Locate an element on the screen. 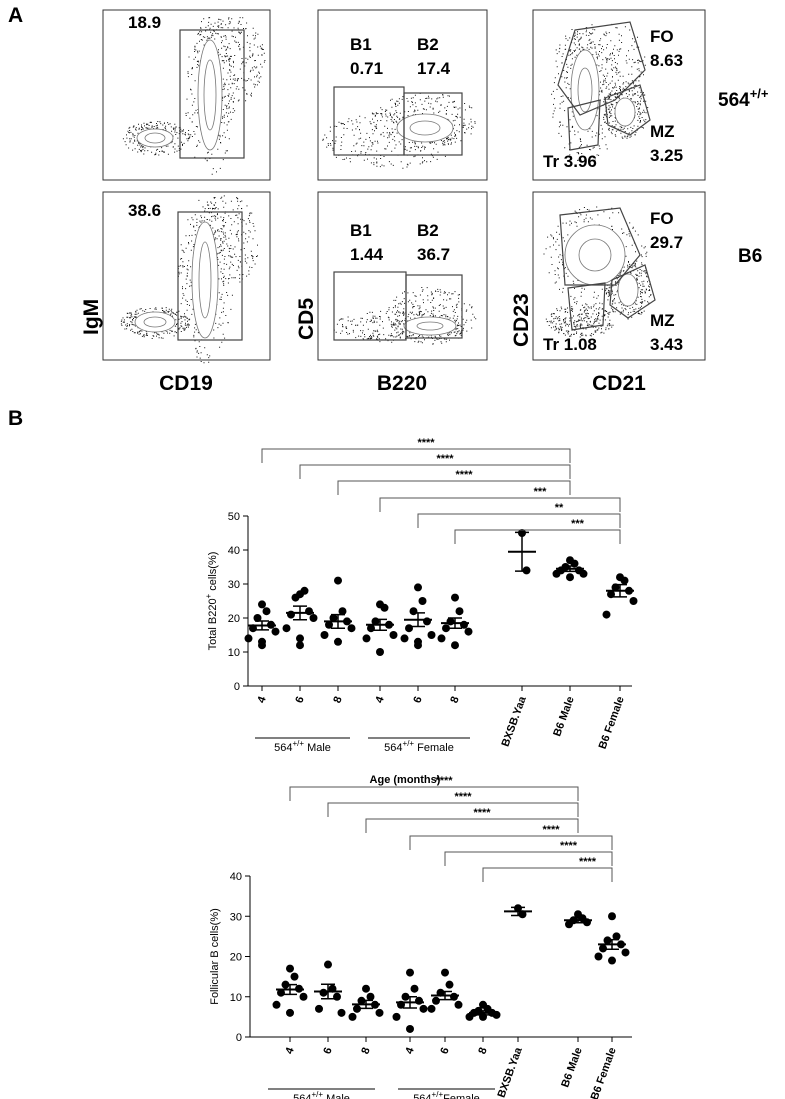 This screenshot has width=785, height=1099. group-label-part: Male is located at coordinates (317, 748).